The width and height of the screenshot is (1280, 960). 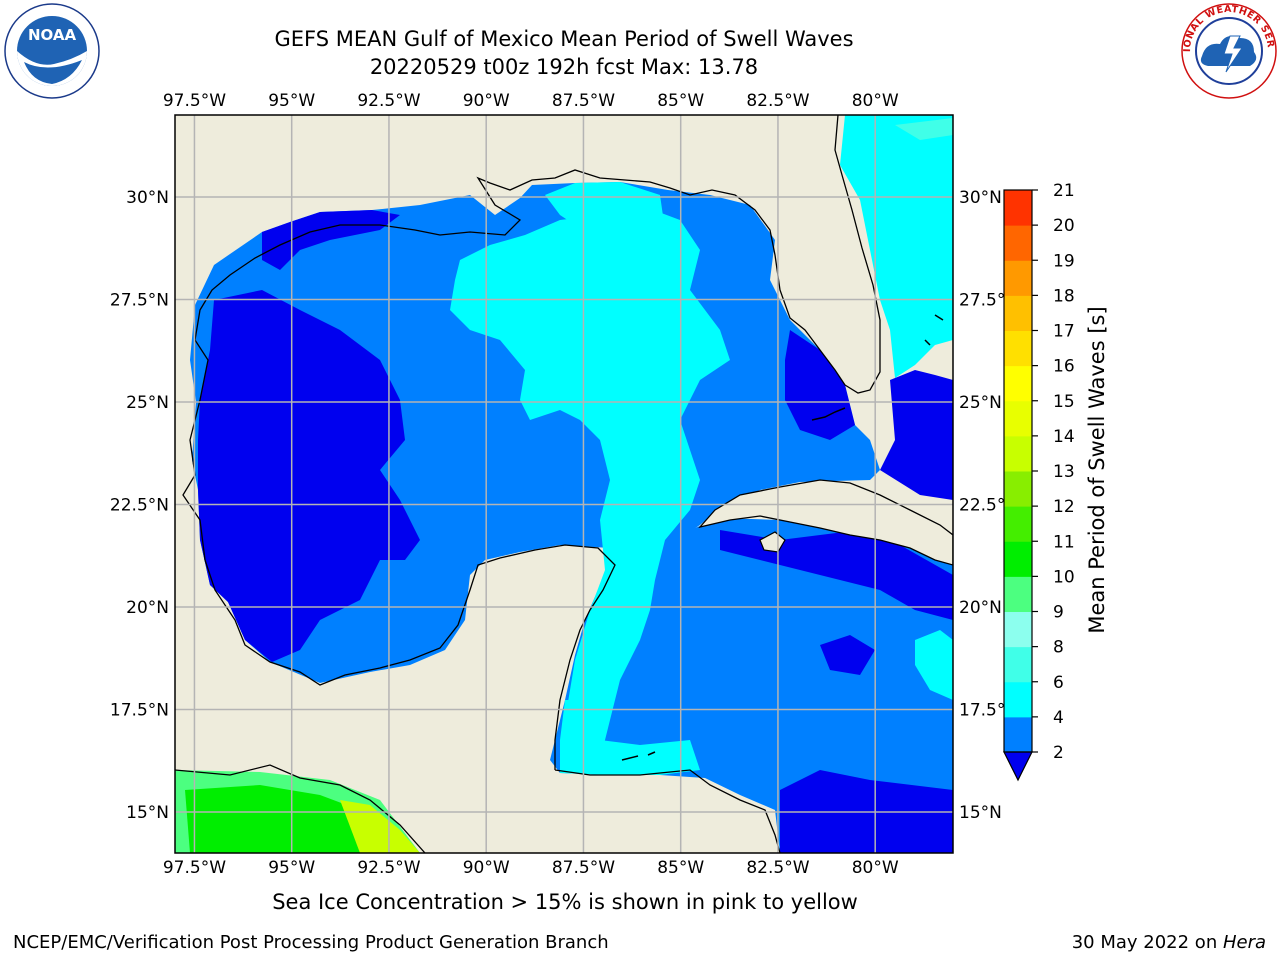 What do you see at coordinates (287, 819) in the screenshot?
I see `pacific-water-11-12s` at bounding box center [287, 819].